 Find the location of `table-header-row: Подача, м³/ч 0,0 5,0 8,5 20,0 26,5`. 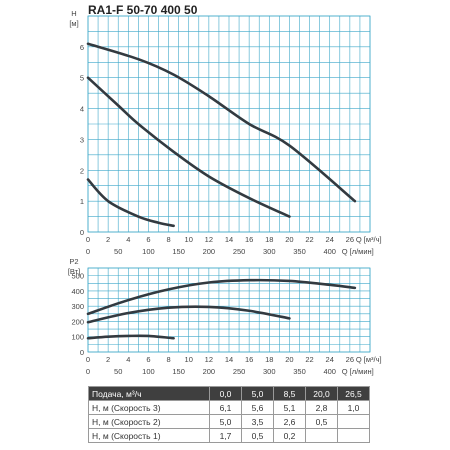

table-header-row: Подача, м³/ч 0,0 5,0 8,5 20,0 26,5 is located at coordinates (229, 393).